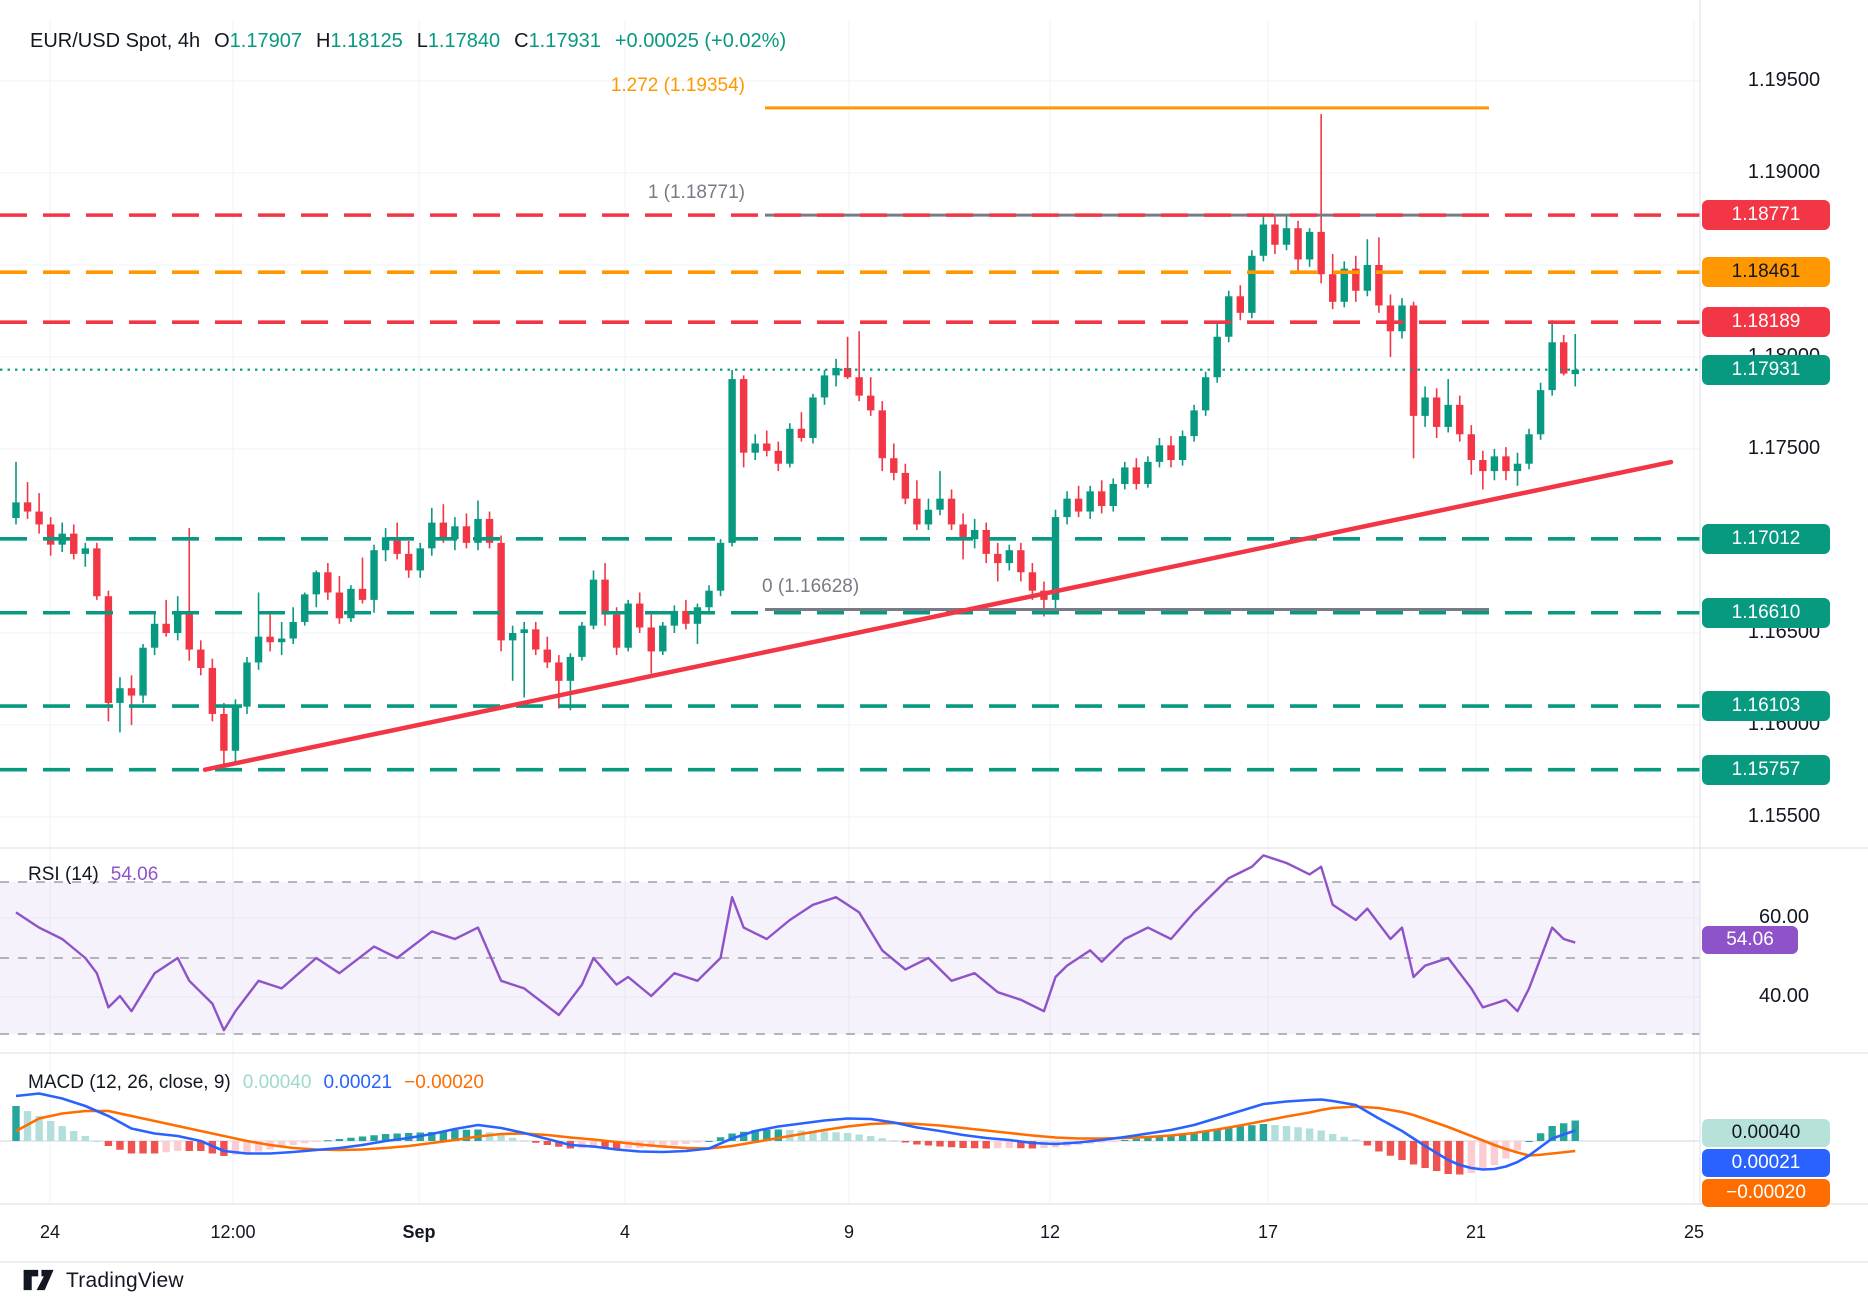  I want to click on high-value: H1.18125, so click(359, 41).